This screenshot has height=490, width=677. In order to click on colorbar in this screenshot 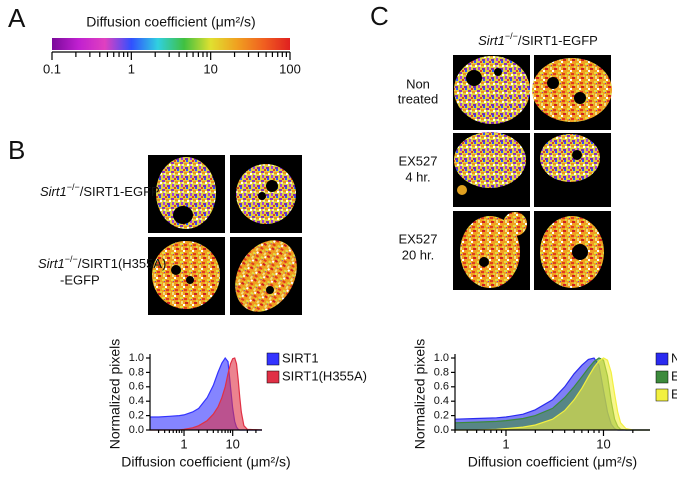, I will do `click(171, 44)`.